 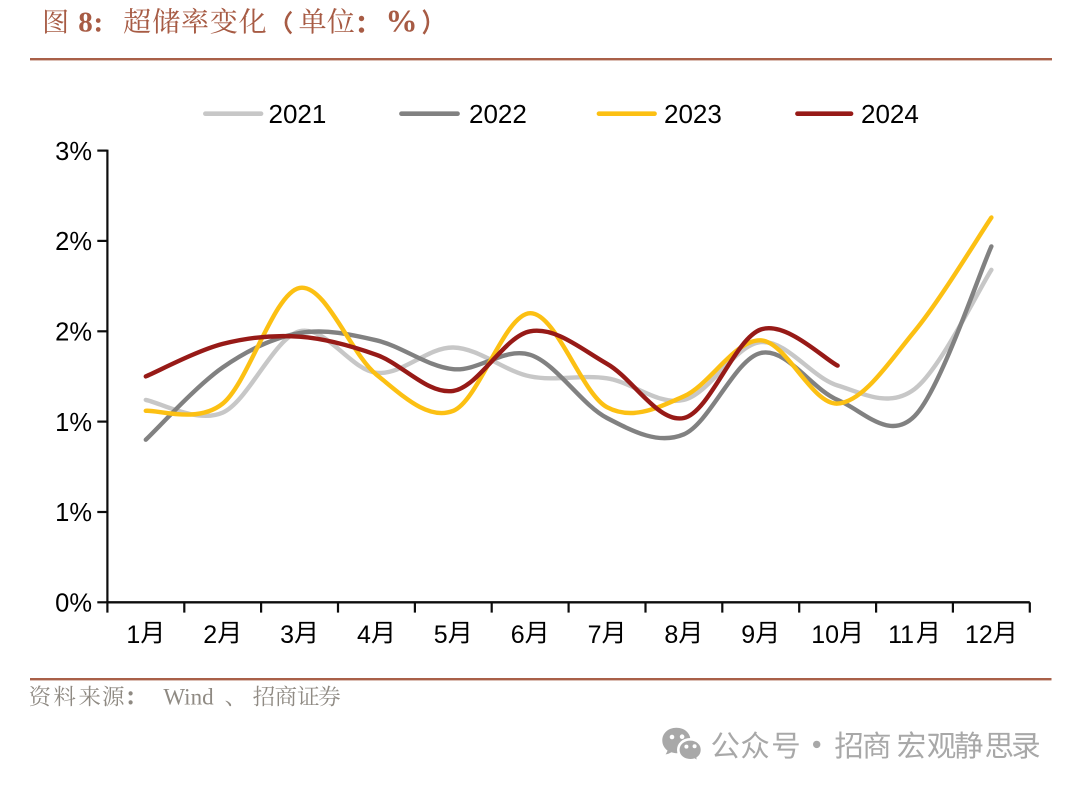 I want to click on svg-text: 3%, so click(x=73, y=152).